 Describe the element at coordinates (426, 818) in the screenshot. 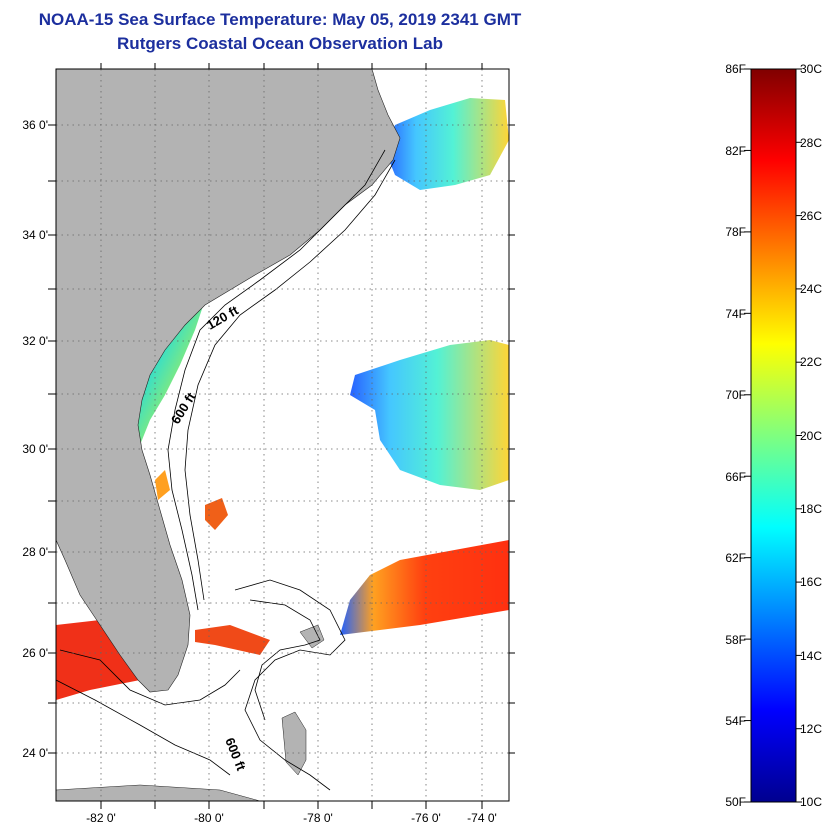

I see `lon-label: -76 0'` at that location.